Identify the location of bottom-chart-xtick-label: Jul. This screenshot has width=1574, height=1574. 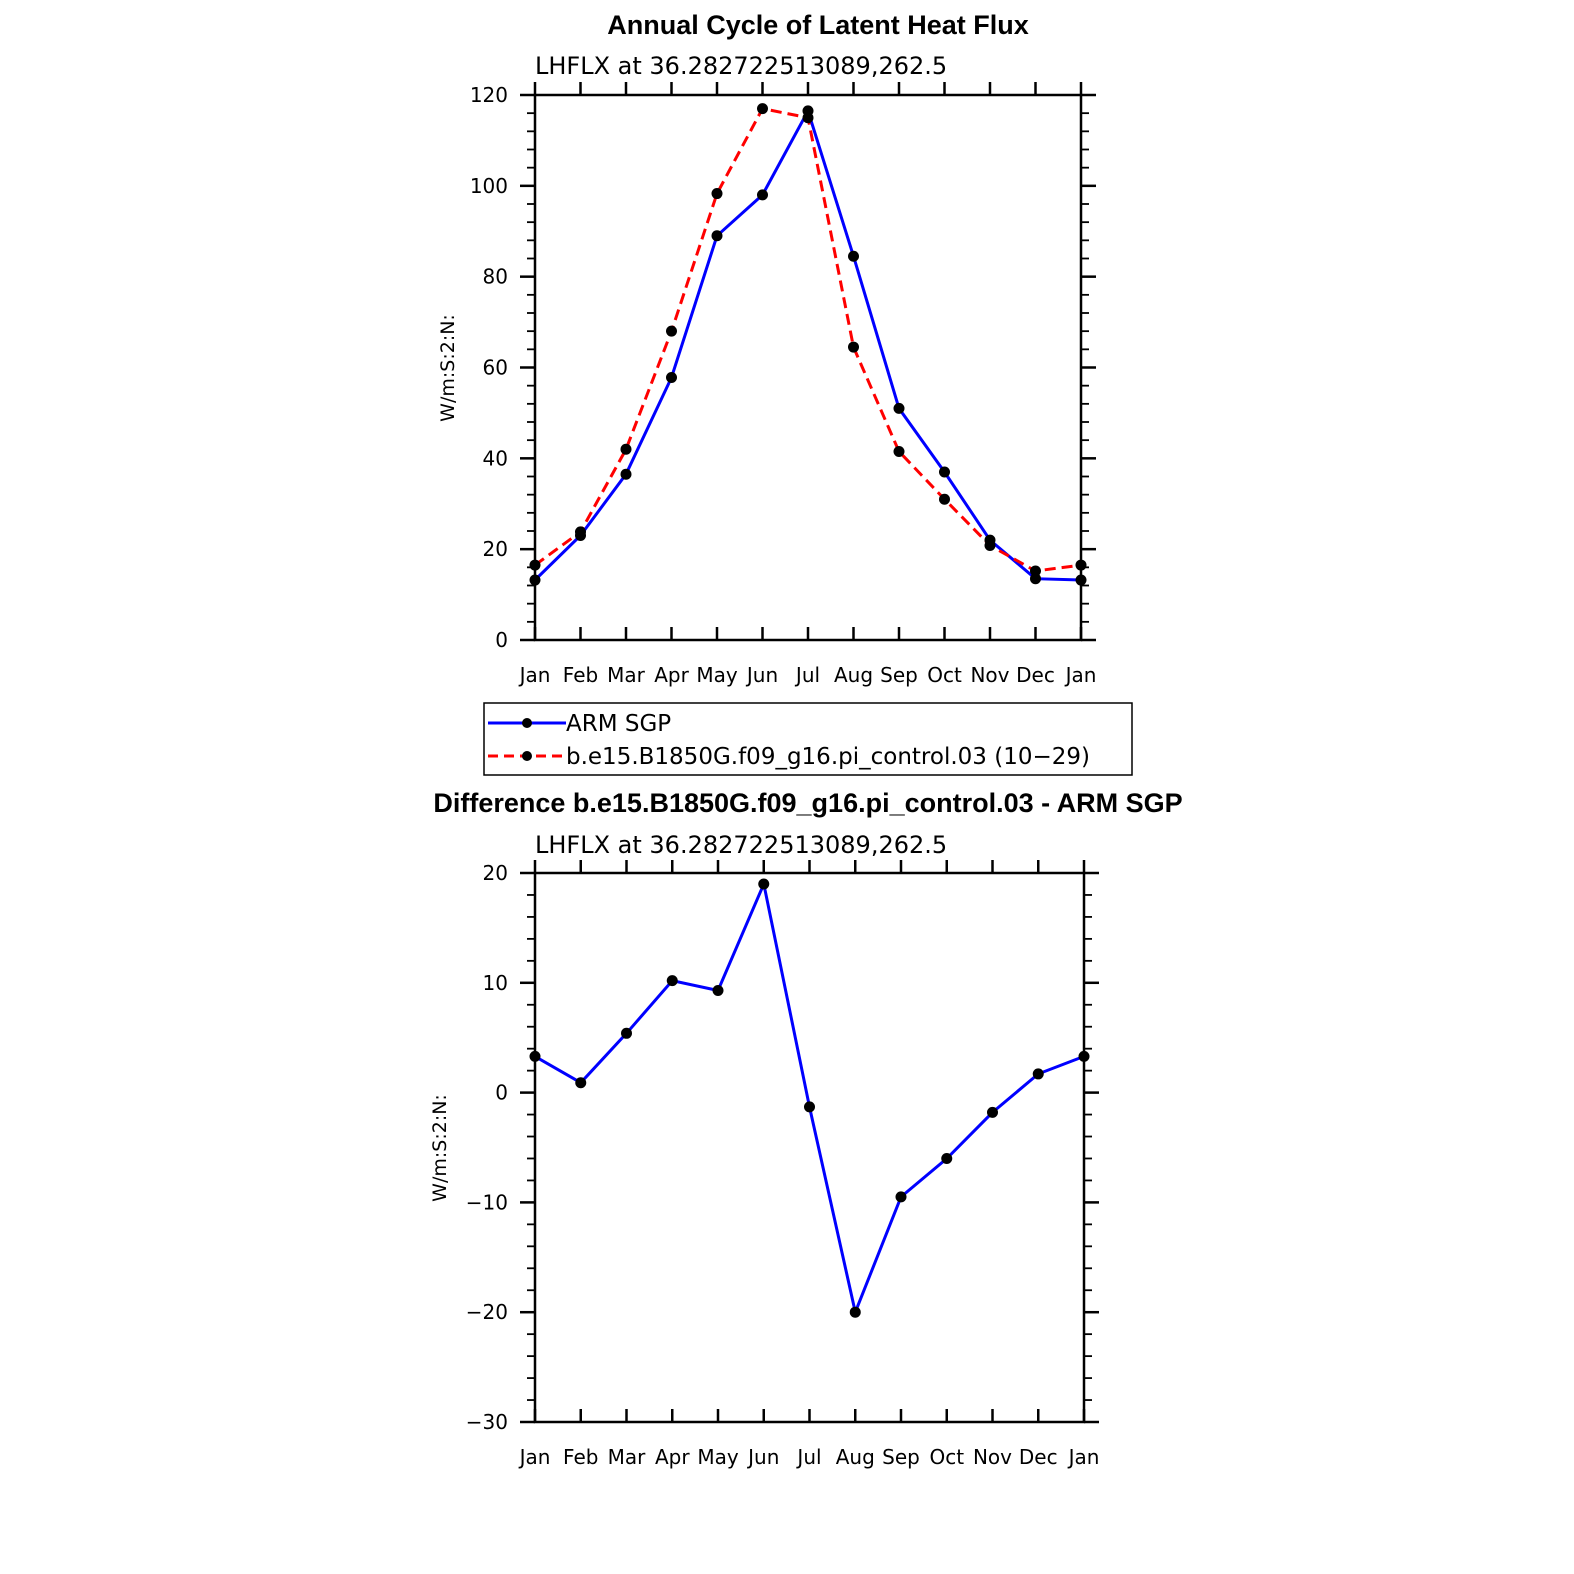
(808, 1457).